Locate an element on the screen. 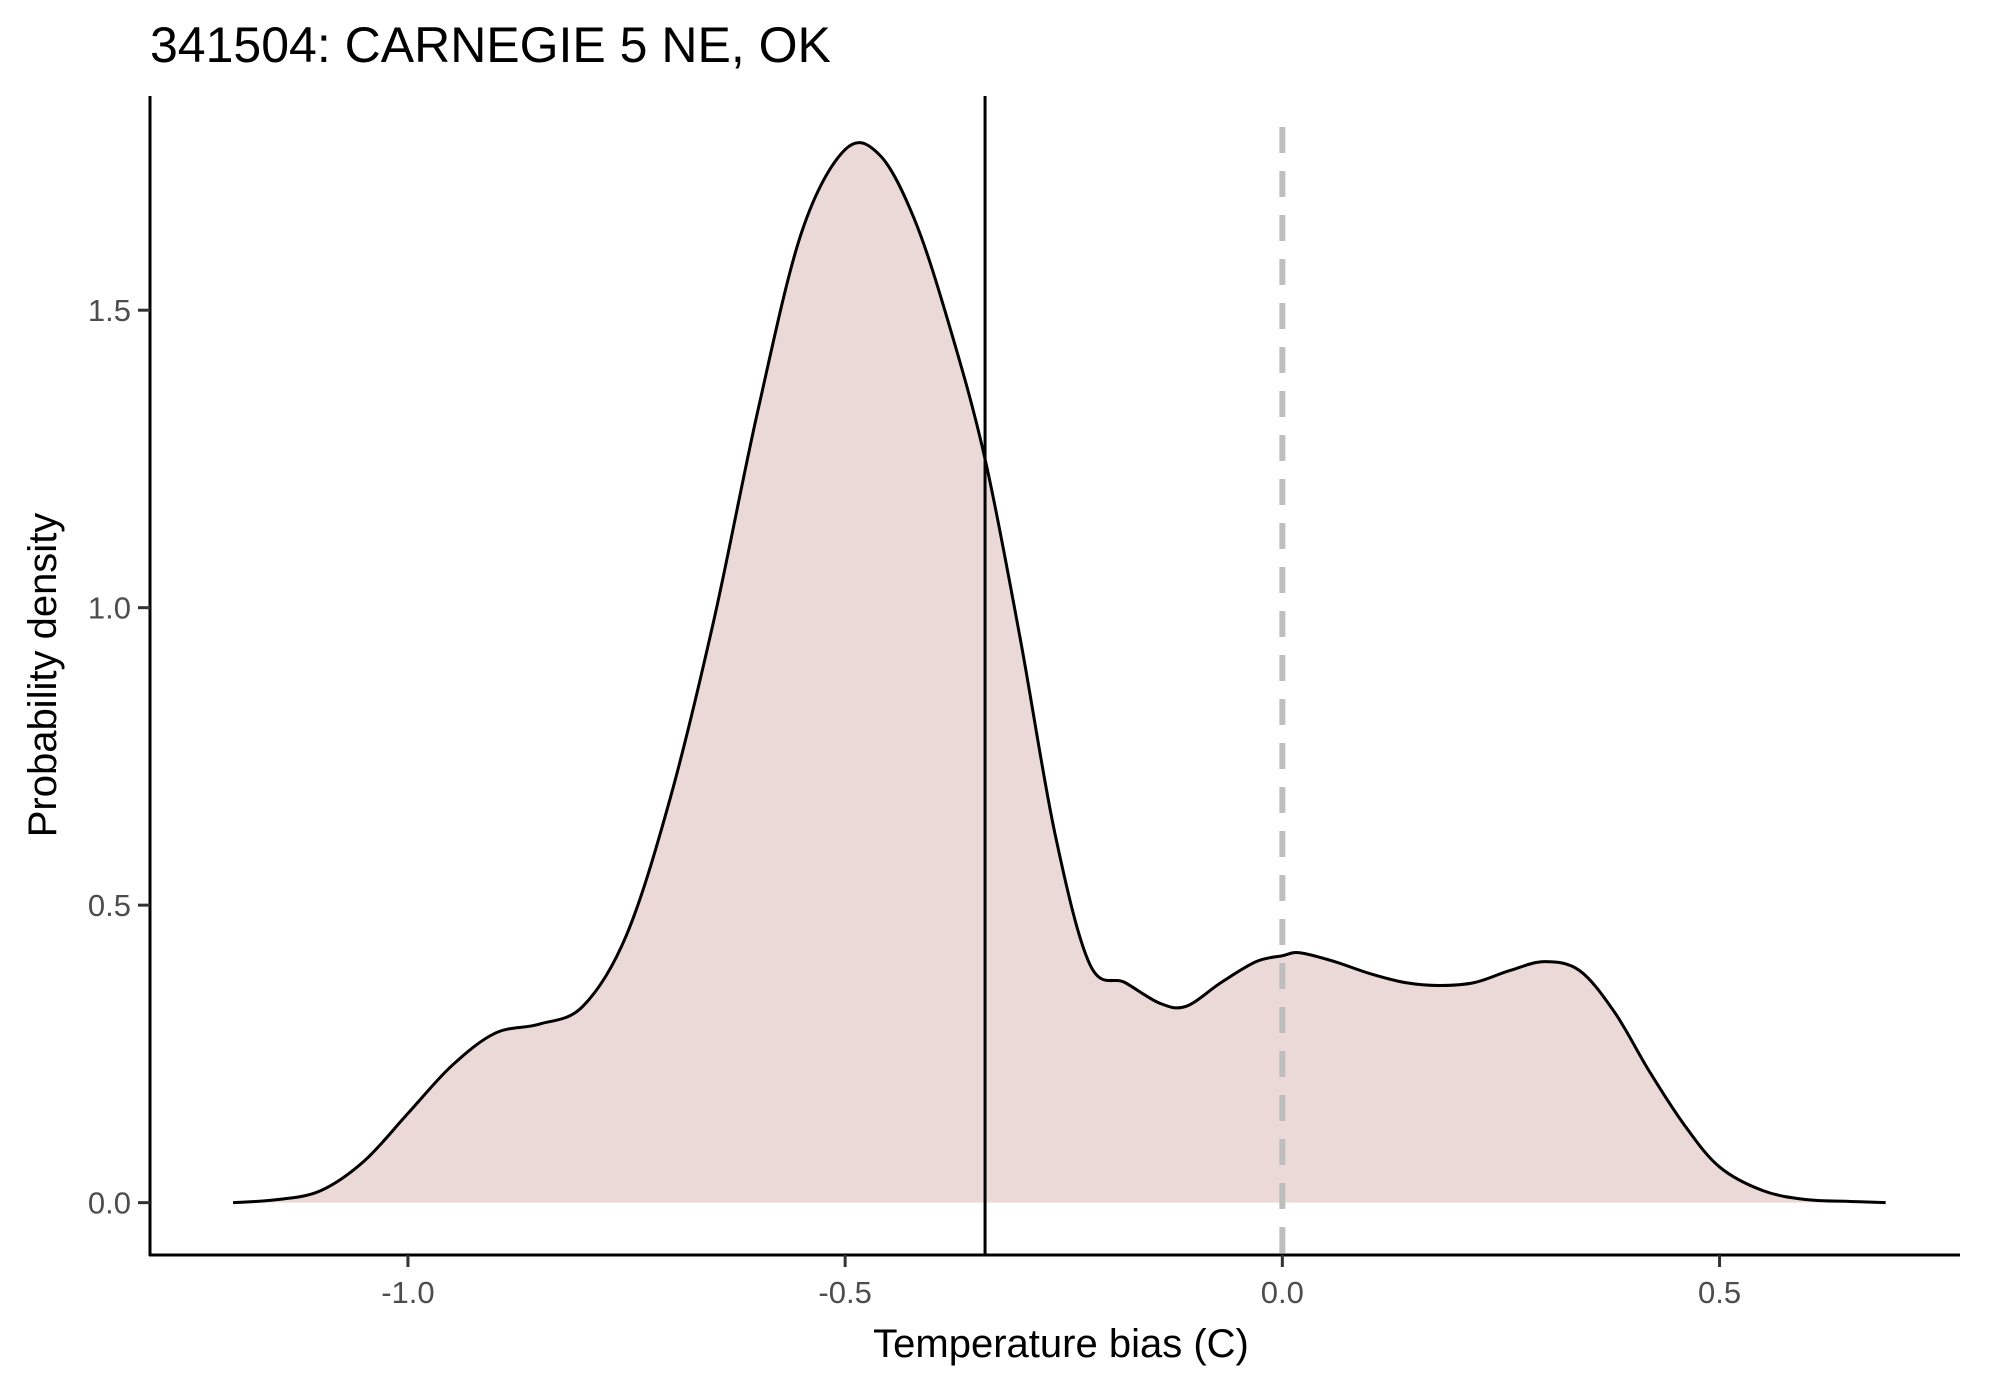  x-tick-label: 0.5 is located at coordinates (1719, 1292).